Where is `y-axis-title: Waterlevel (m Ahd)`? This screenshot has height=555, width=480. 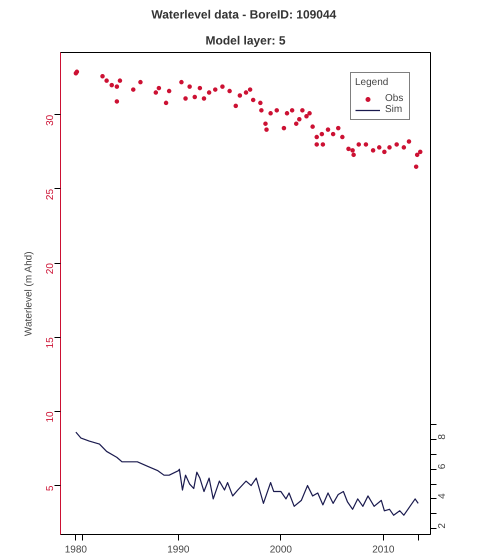 y-axis-title: Waterlevel (m Ahd) is located at coordinates (29, 293).